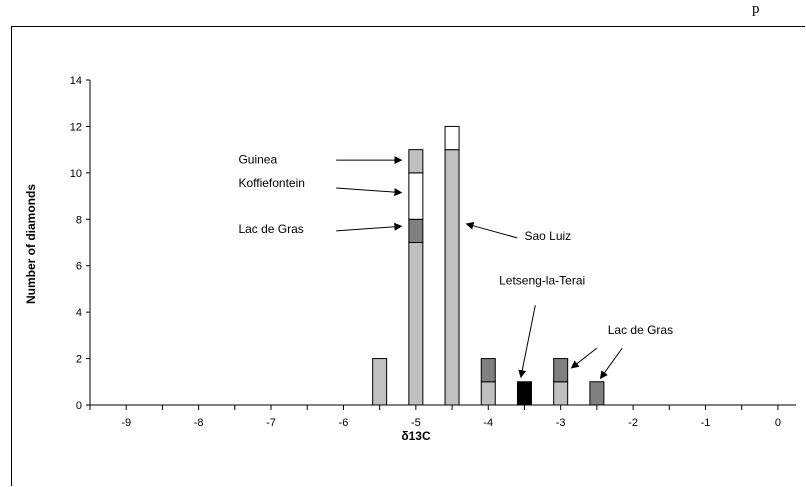 Image resolution: width=806 pixels, height=487 pixels. Describe the element at coordinates (79, 220) in the screenshot. I see `y-tick-label: 8` at that location.